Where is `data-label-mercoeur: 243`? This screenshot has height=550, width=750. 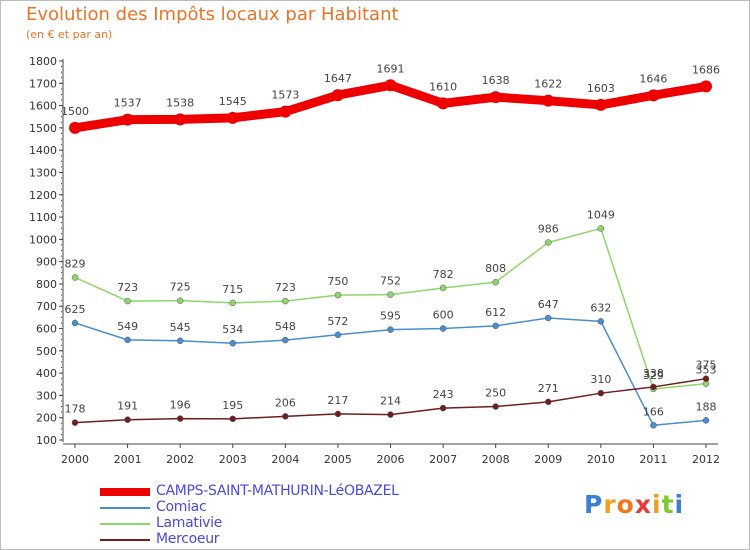
data-label-mercoeur: 243 is located at coordinates (443, 394).